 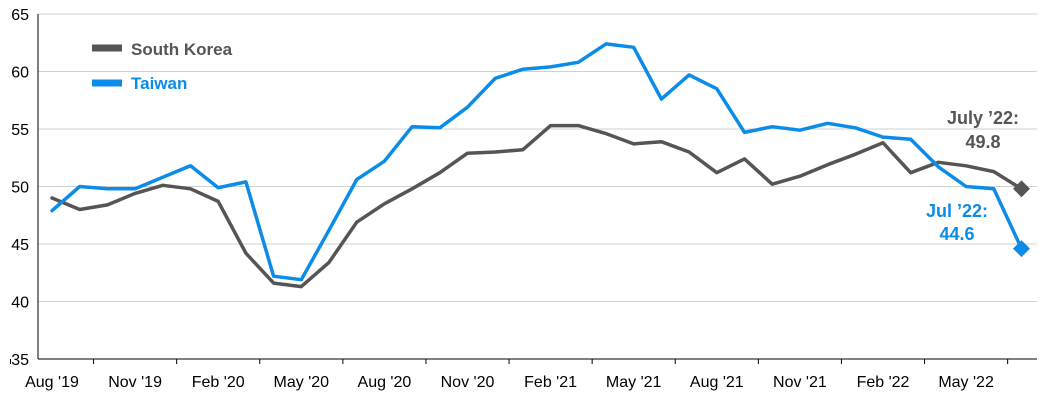 What do you see at coordinates (159, 83) in the screenshot?
I see `legend-label-taiwan: Taiwan` at bounding box center [159, 83].